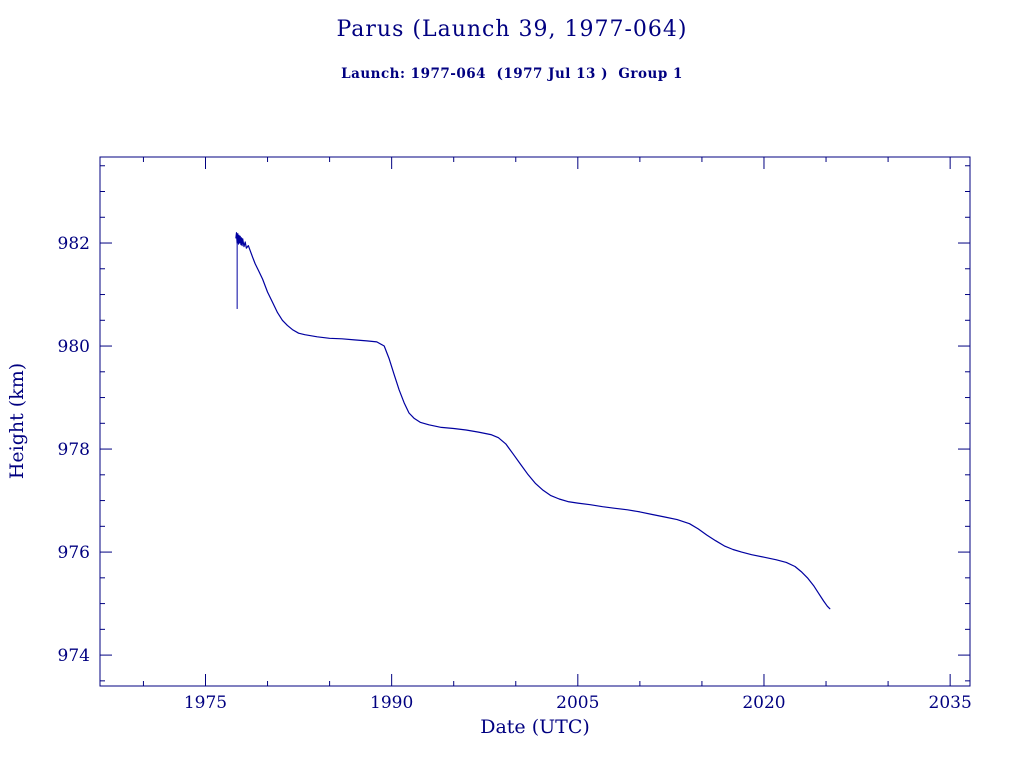  Describe the element at coordinates (205, 703) in the screenshot. I see `x-tick-label: 1975` at that location.